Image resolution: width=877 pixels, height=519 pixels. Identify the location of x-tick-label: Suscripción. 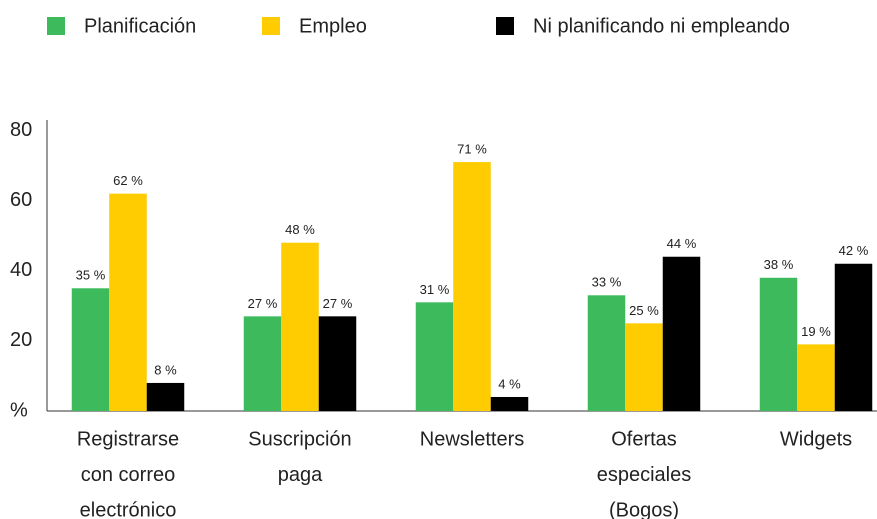
(299, 439).